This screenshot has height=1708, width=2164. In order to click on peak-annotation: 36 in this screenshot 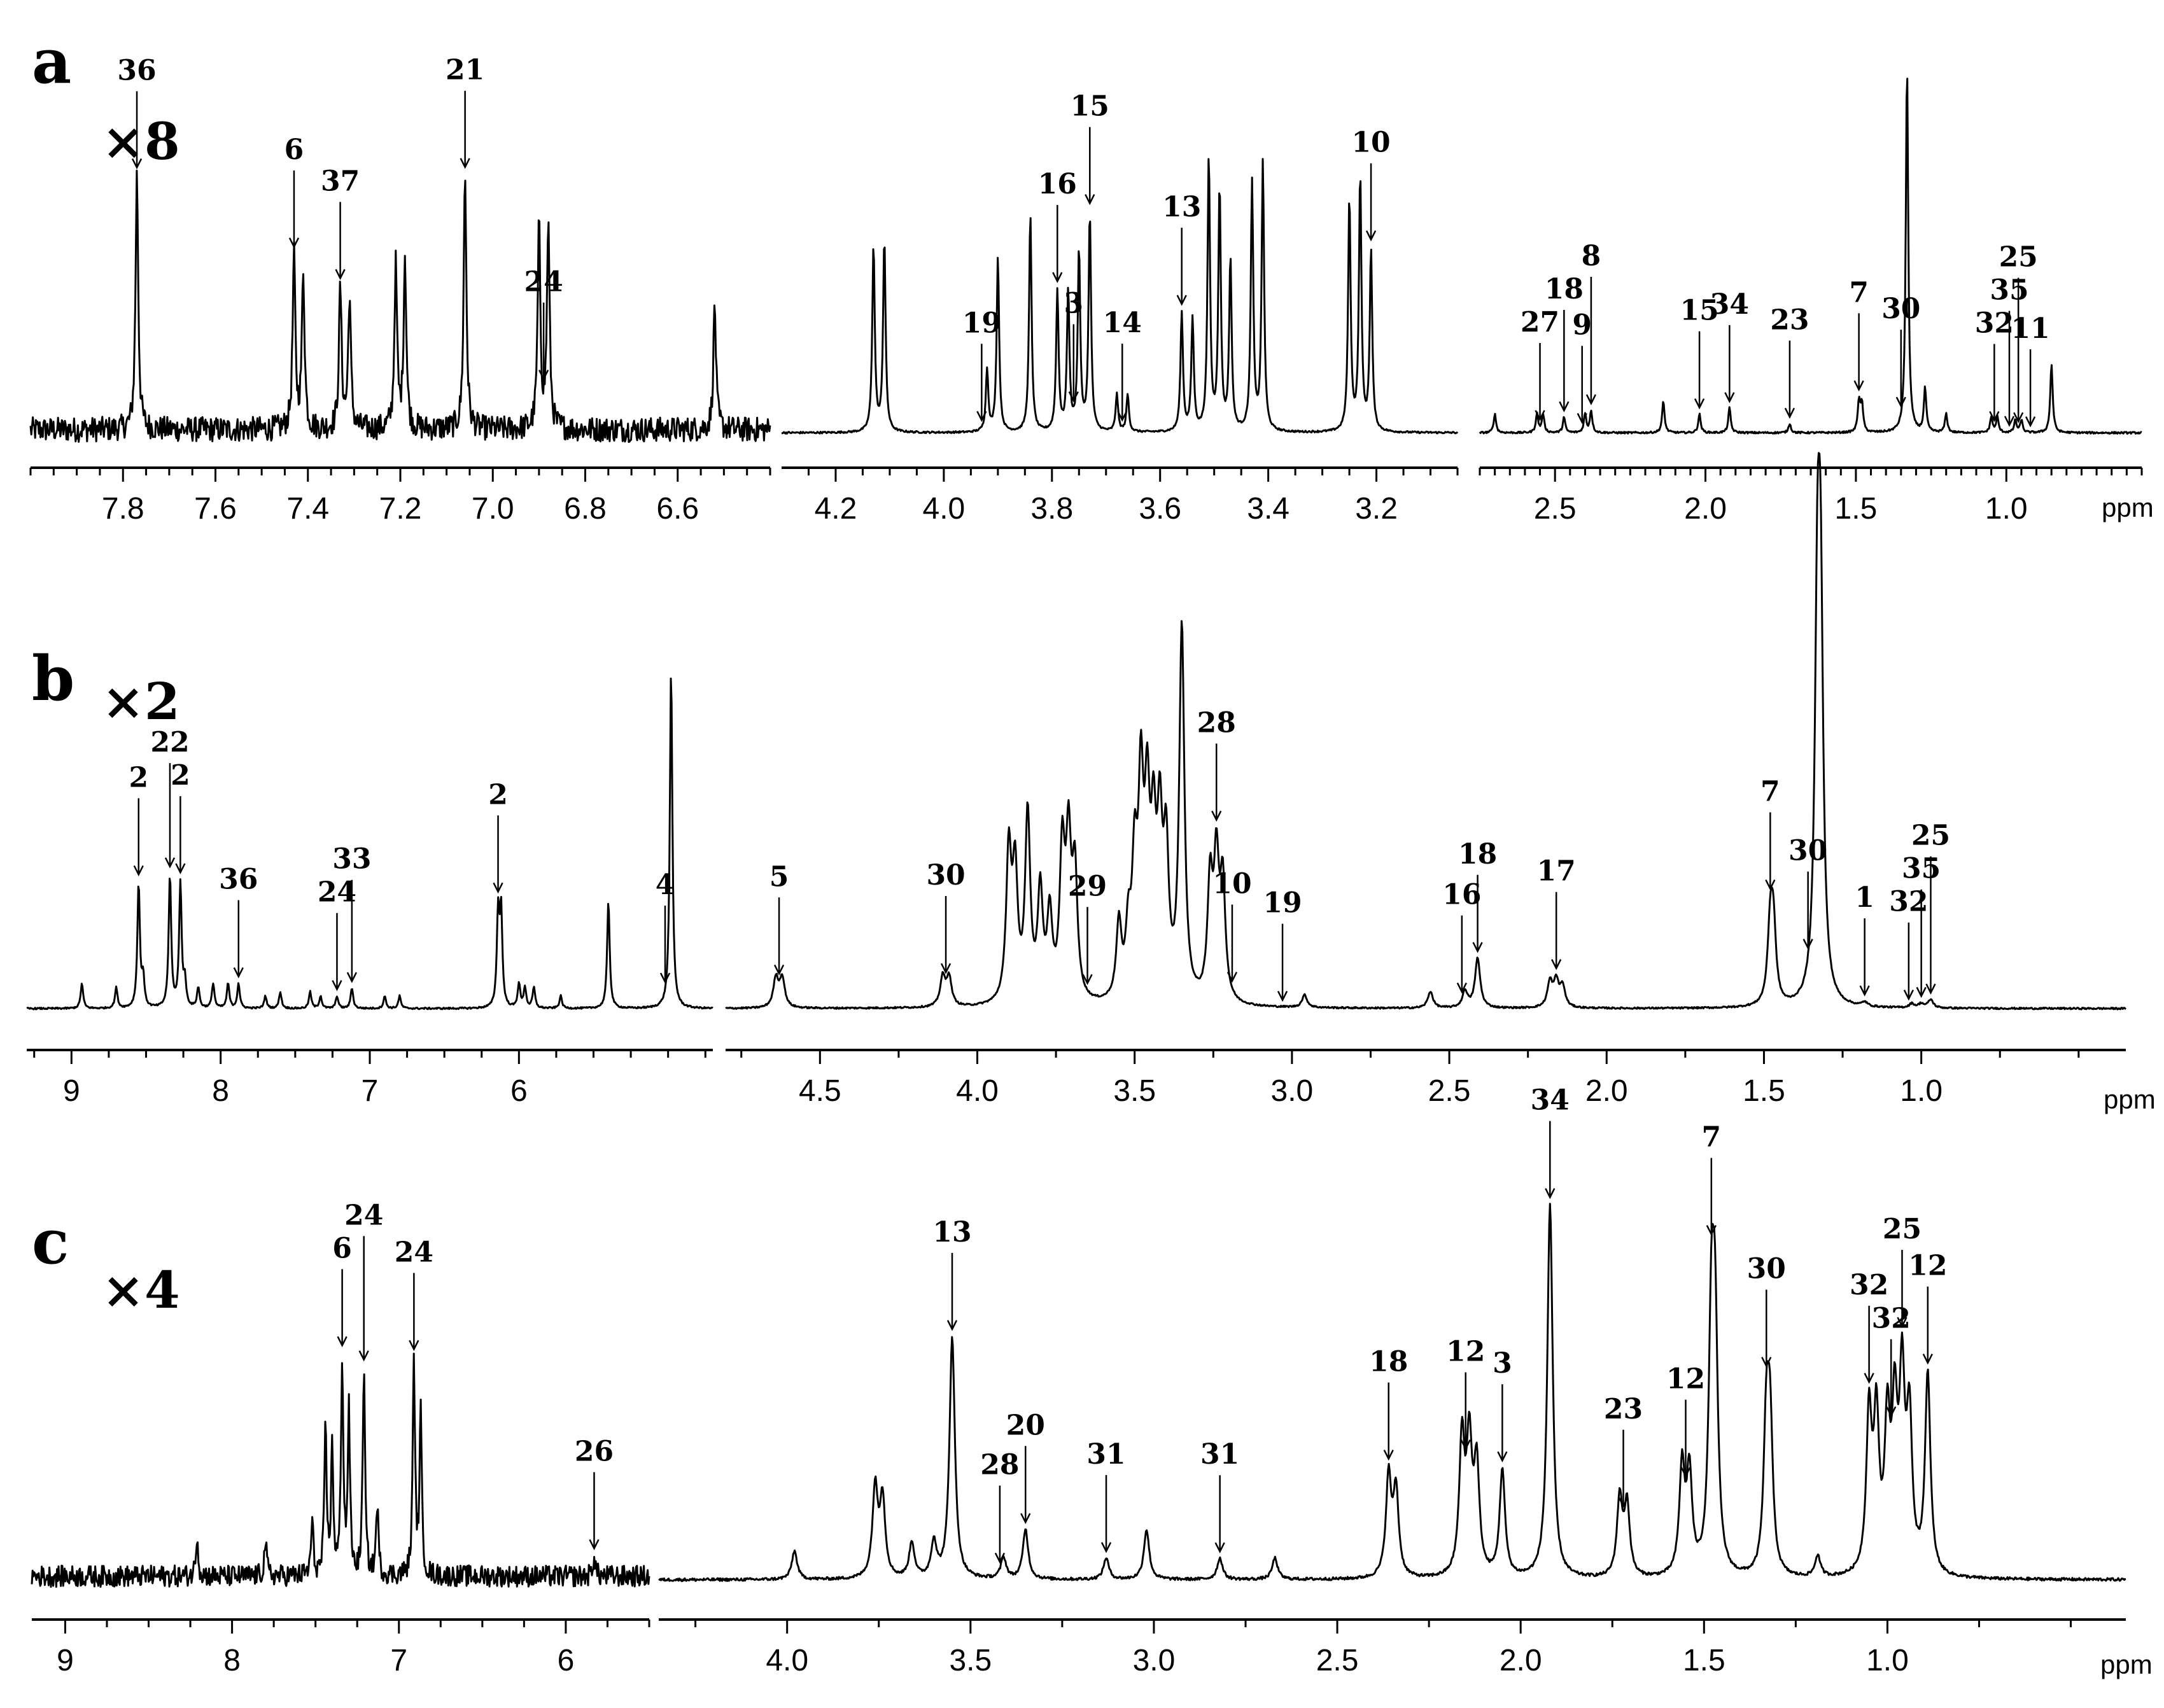, I will do `click(137, 112)`.